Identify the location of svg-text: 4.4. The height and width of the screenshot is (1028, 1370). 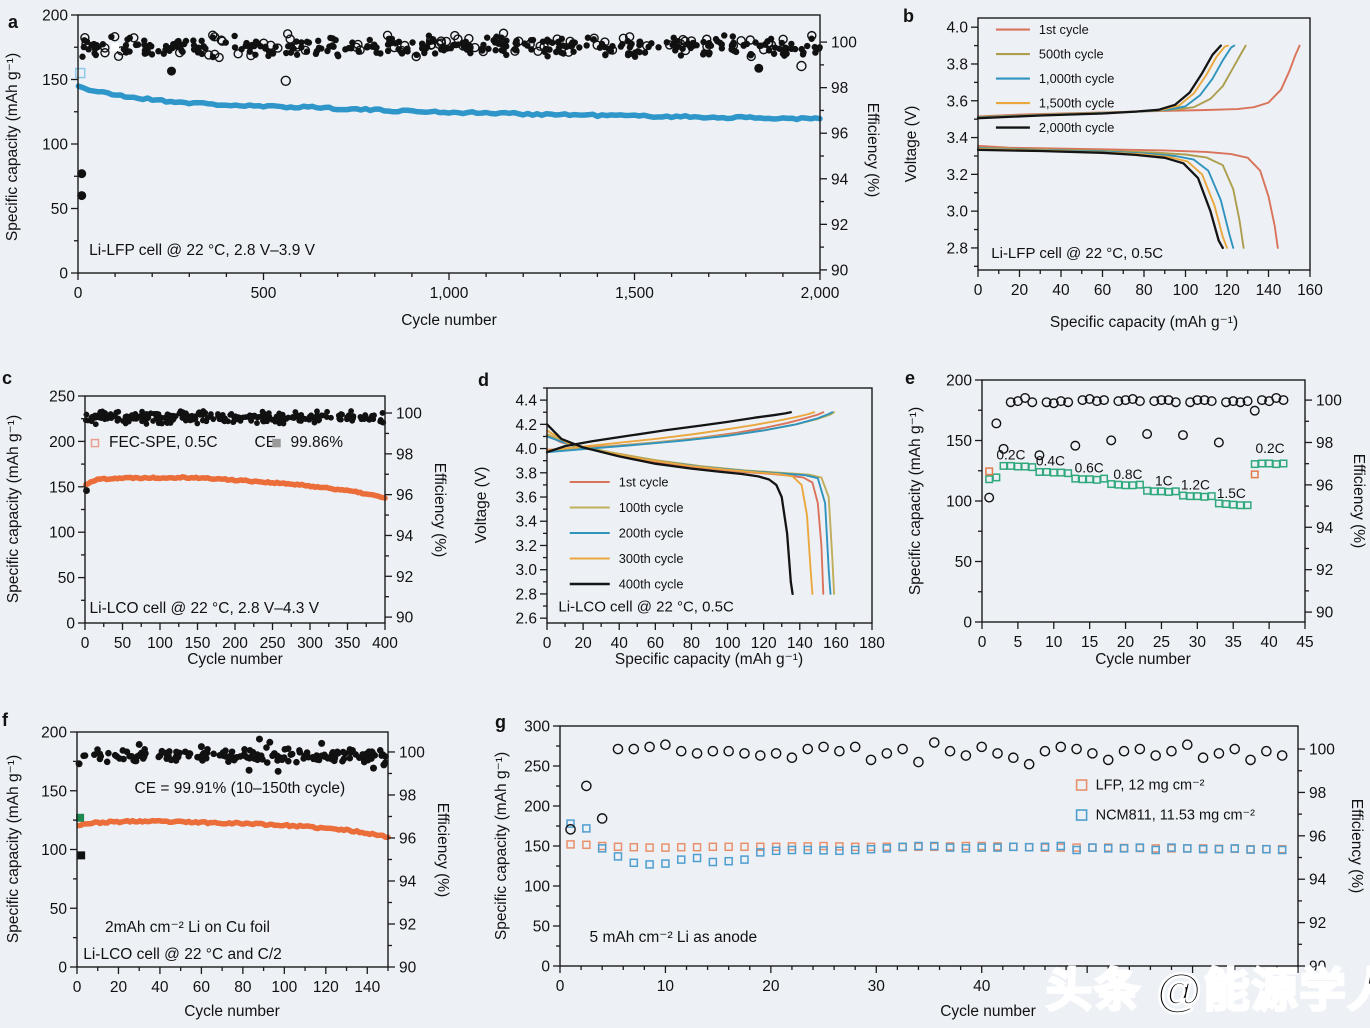
(526, 401).